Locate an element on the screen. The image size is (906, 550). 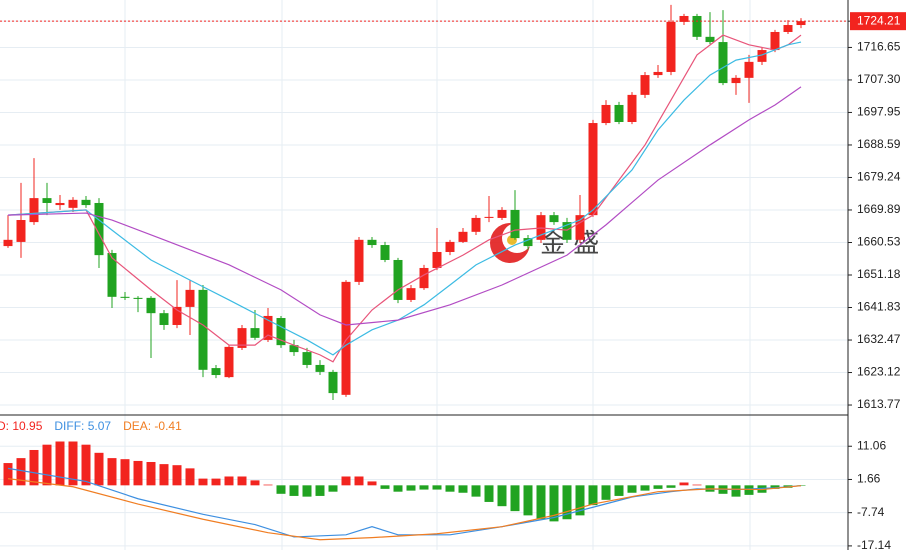
legend-entry: DIFF: 5.07 is located at coordinates (82, 426).